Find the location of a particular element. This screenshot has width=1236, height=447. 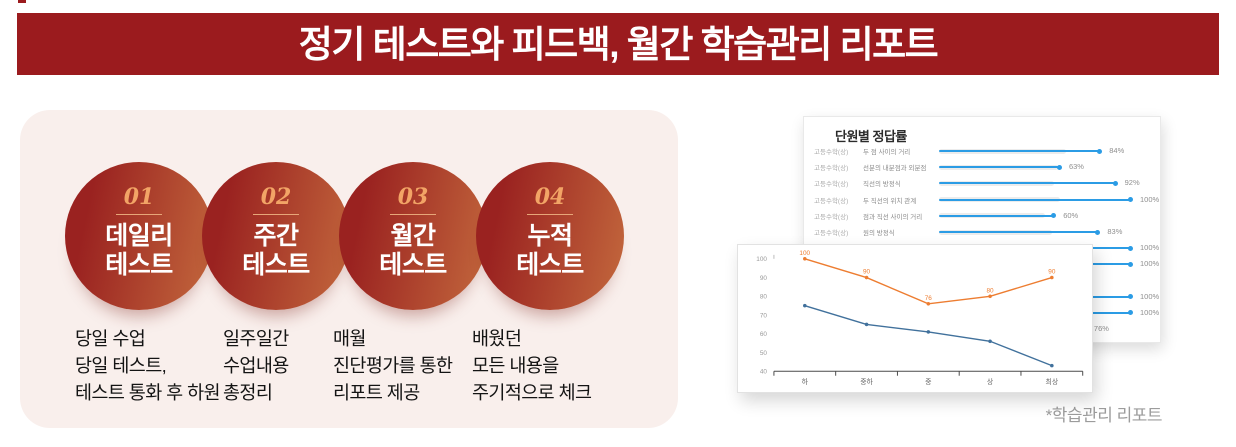

step-title-line: 주간 is located at coordinates (276, 236).